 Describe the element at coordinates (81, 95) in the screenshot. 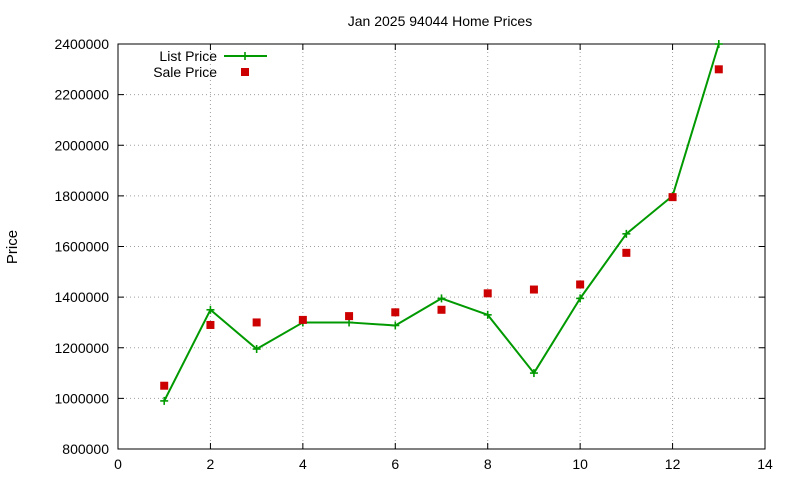

I see `y-tick-label: 2200000` at that location.